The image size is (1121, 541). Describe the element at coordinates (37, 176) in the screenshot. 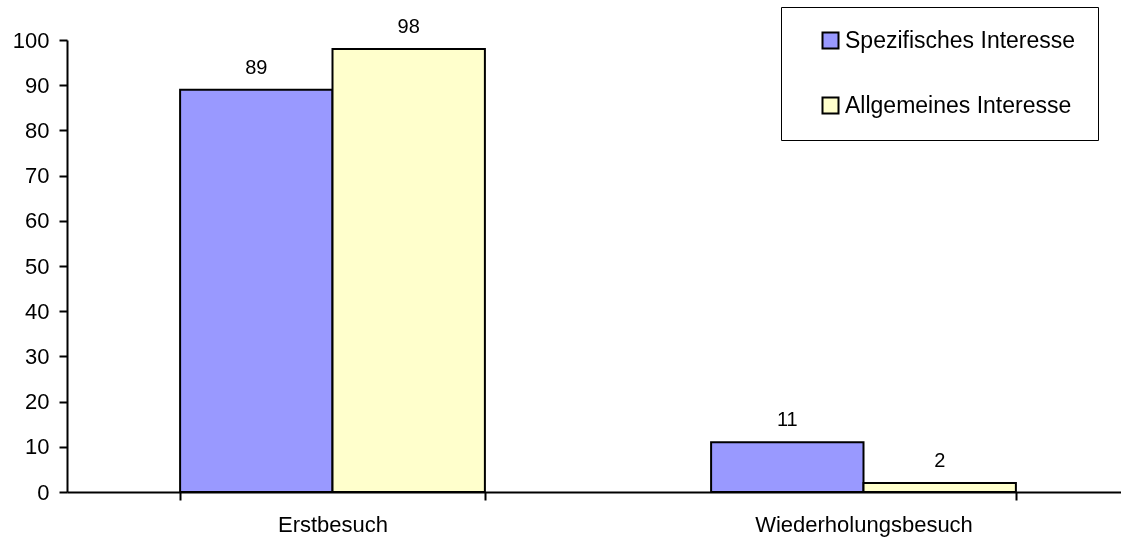

I see `y-tick-label: 70` at that location.